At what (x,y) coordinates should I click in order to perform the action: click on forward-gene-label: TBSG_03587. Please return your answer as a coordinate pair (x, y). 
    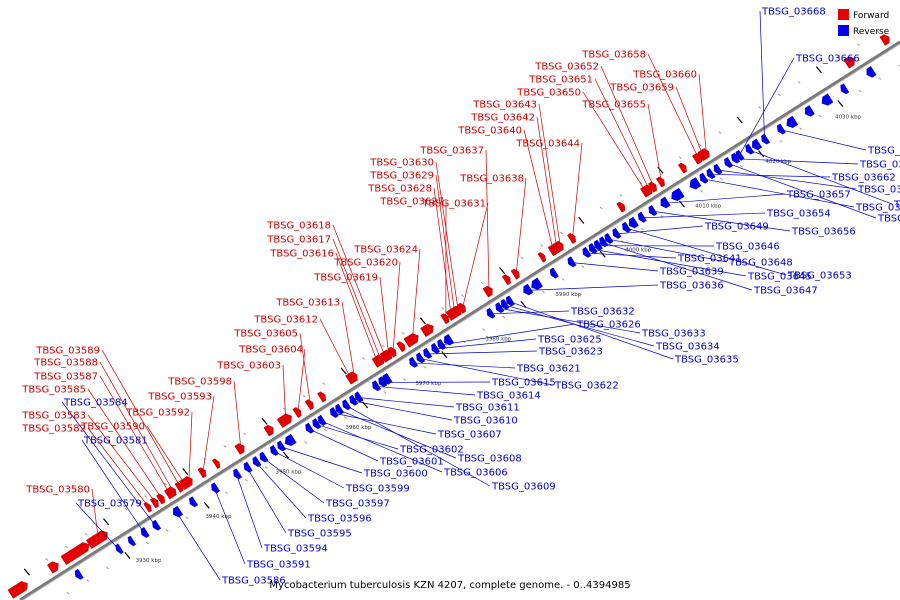
    Looking at the image, I should click on (65, 377).